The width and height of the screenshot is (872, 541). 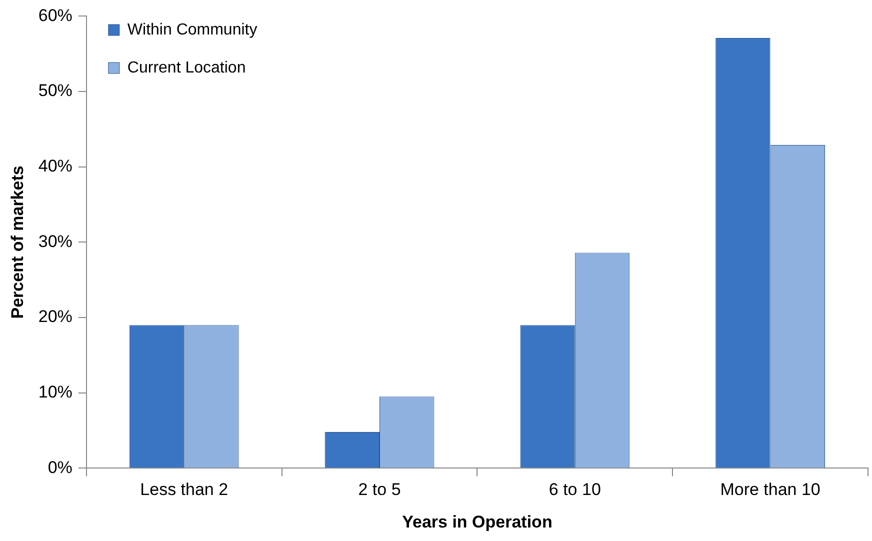 What do you see at coordinates (60, 467) in the screenshot?
I see `y-tick-label: 0%` at bounding box center [60, 467].